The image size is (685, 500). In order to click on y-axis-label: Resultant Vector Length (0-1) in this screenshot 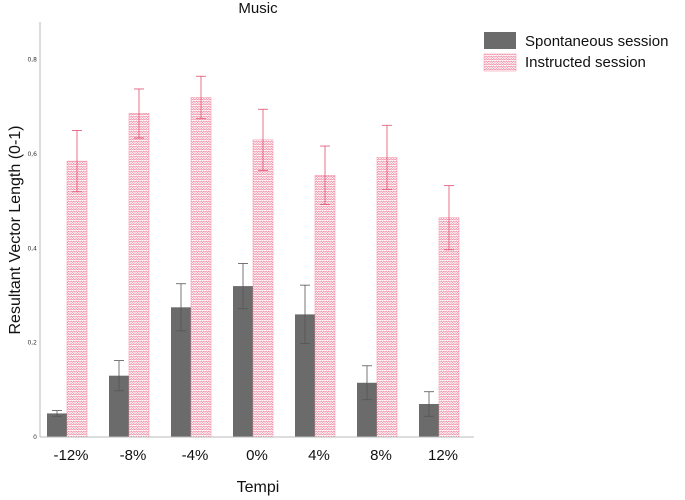, I will do `click(15, 229)`.